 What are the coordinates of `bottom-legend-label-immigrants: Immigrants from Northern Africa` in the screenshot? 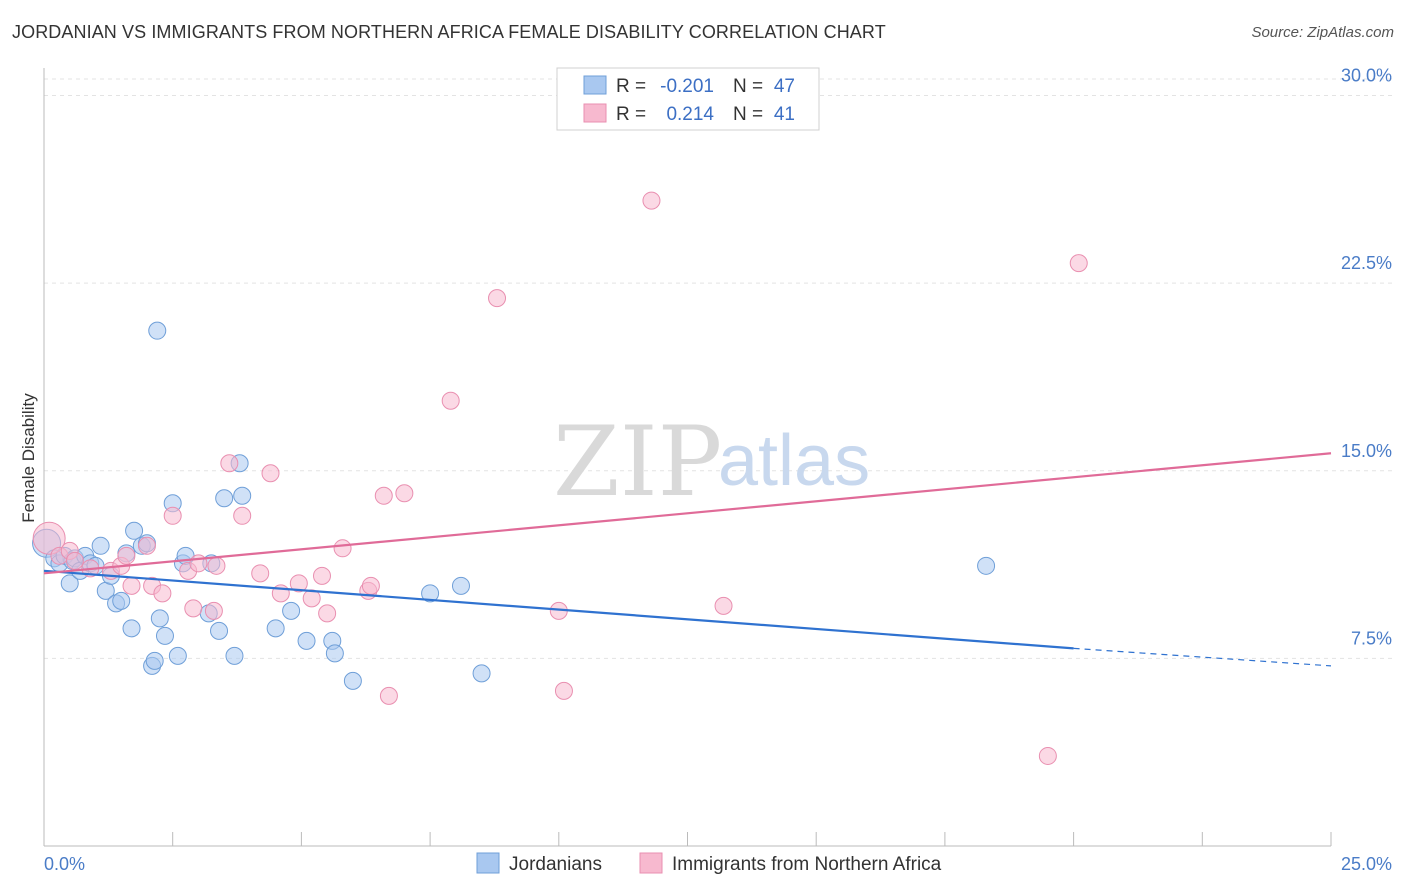 It's located at (807, 864).